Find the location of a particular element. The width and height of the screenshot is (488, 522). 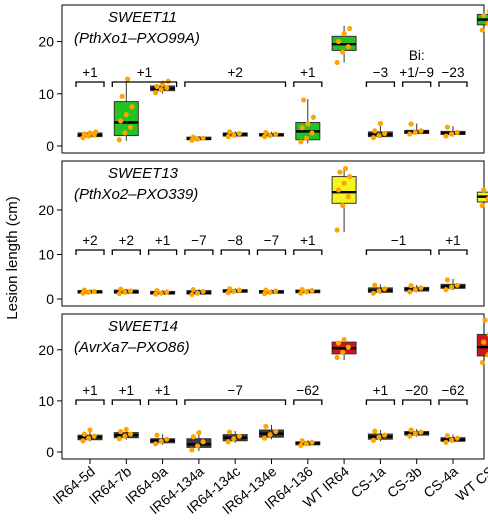

box-ir64-7b is located at coordinates (126, 109).